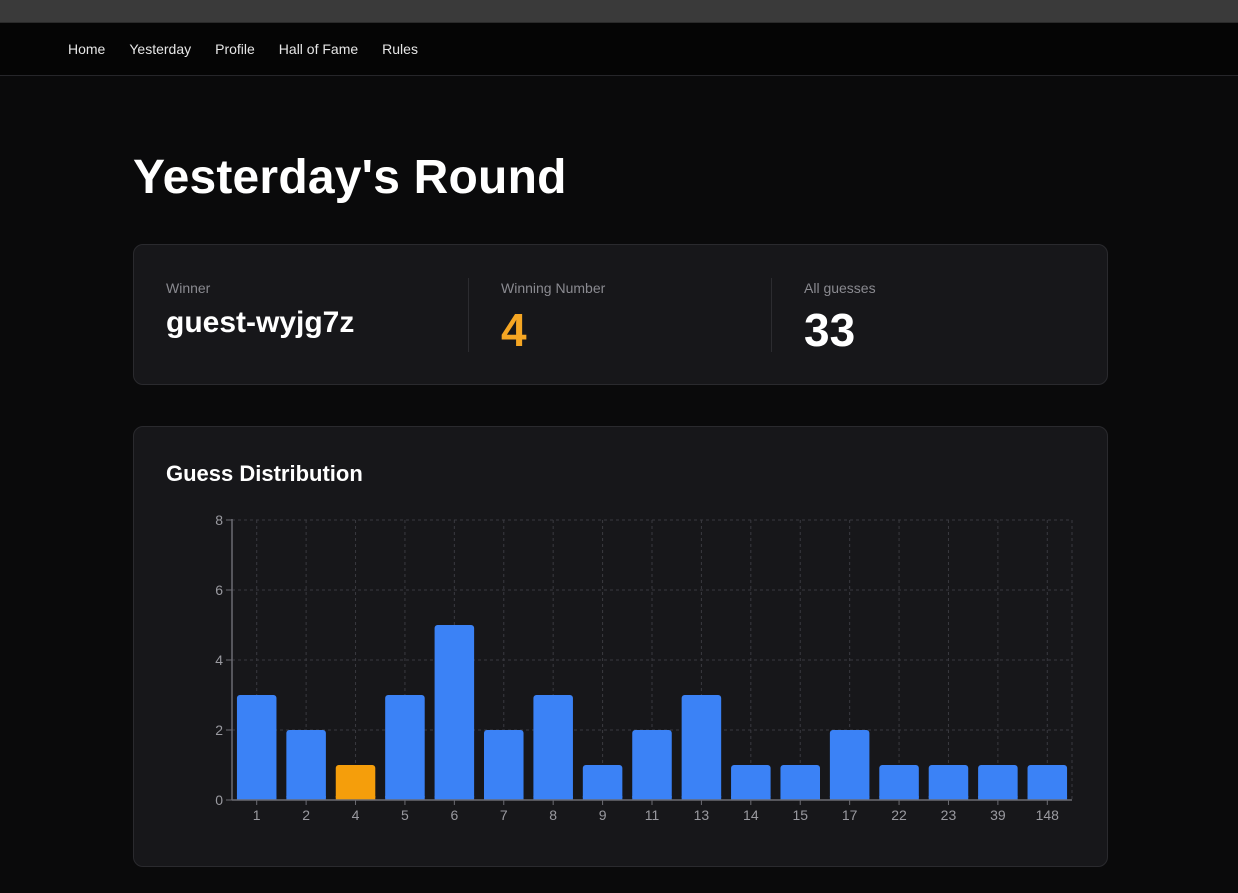 The width and height of the screenshot is (1238, 893). Describe the element at coordinates (899, 815) in the screenshot. I see `x-tick-label: 22` at that location.